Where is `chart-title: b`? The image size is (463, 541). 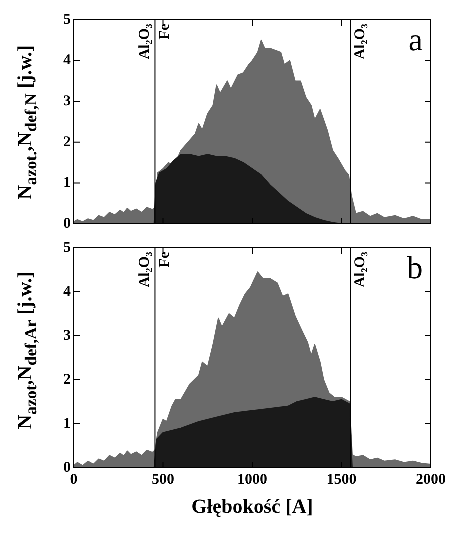
chart-title: b is located at coordinates (415, 267).